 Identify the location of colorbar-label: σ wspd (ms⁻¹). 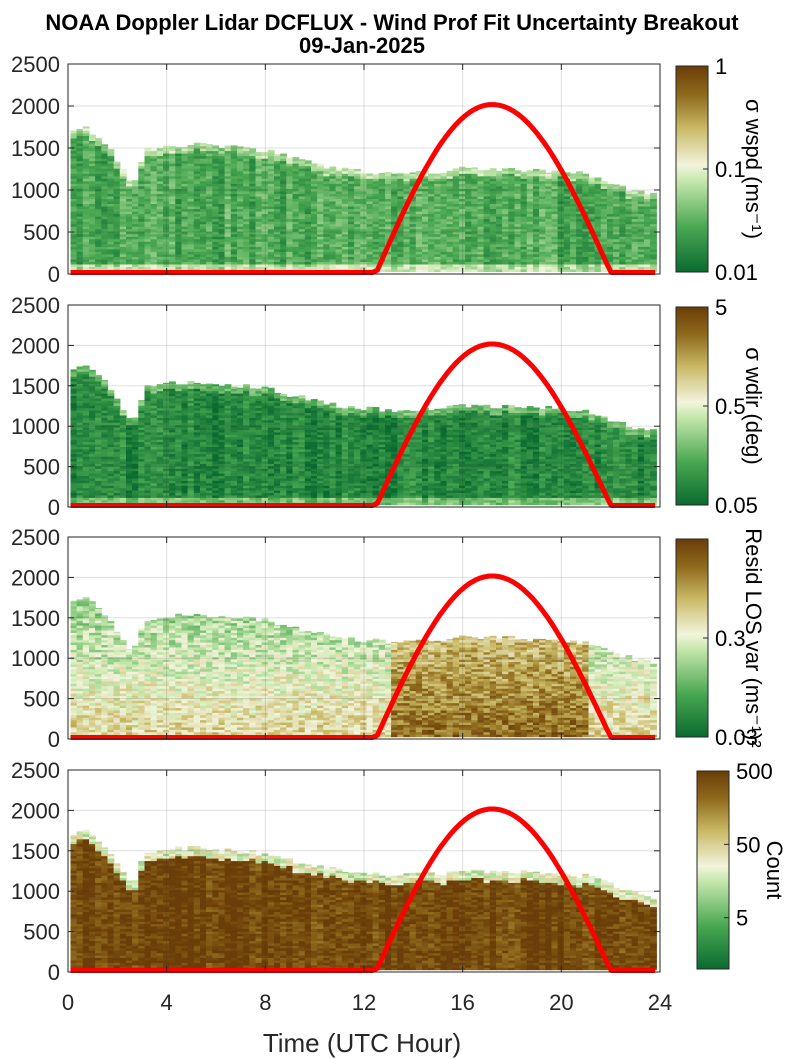
(753, 169).